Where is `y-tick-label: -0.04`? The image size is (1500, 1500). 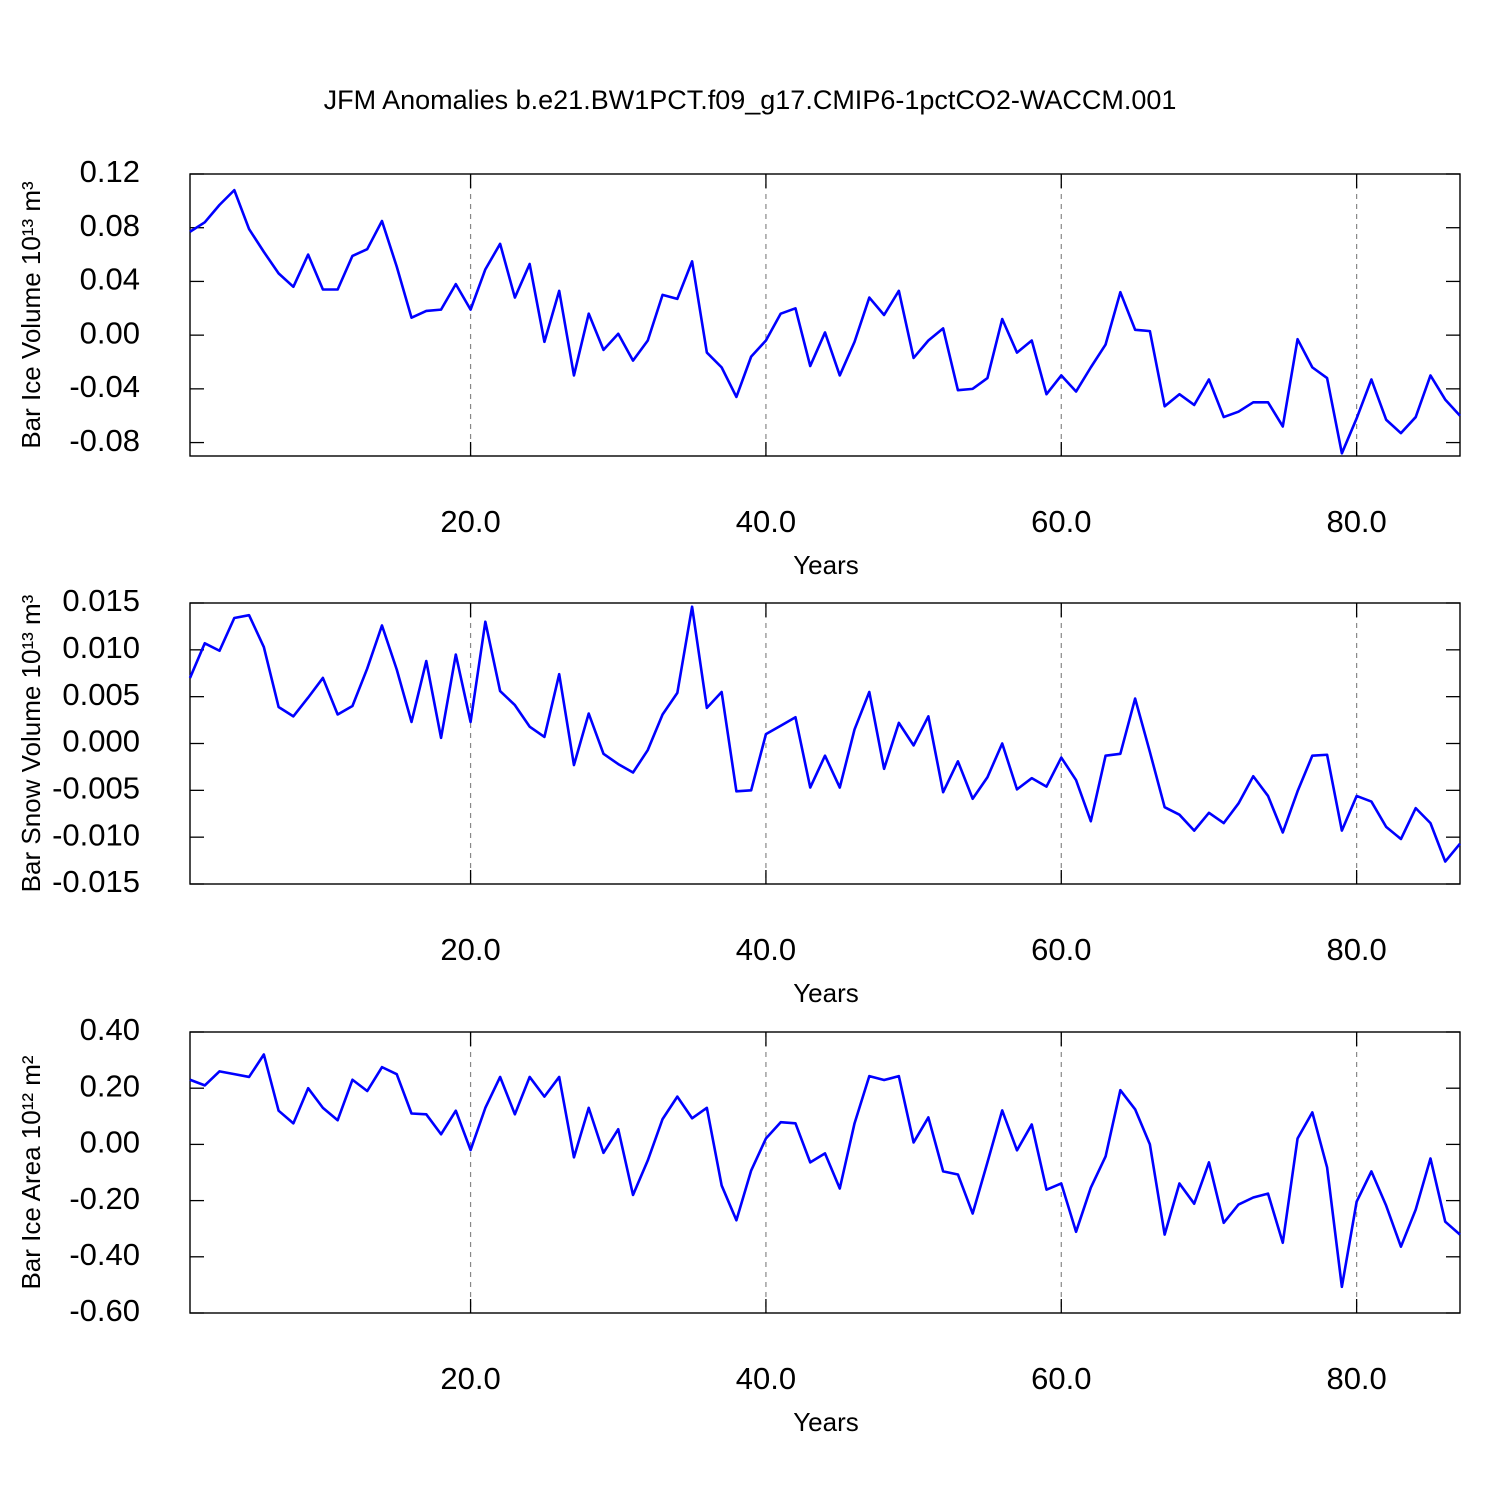 y-tick-label: -0.04 is located at coordinates (104, 386).